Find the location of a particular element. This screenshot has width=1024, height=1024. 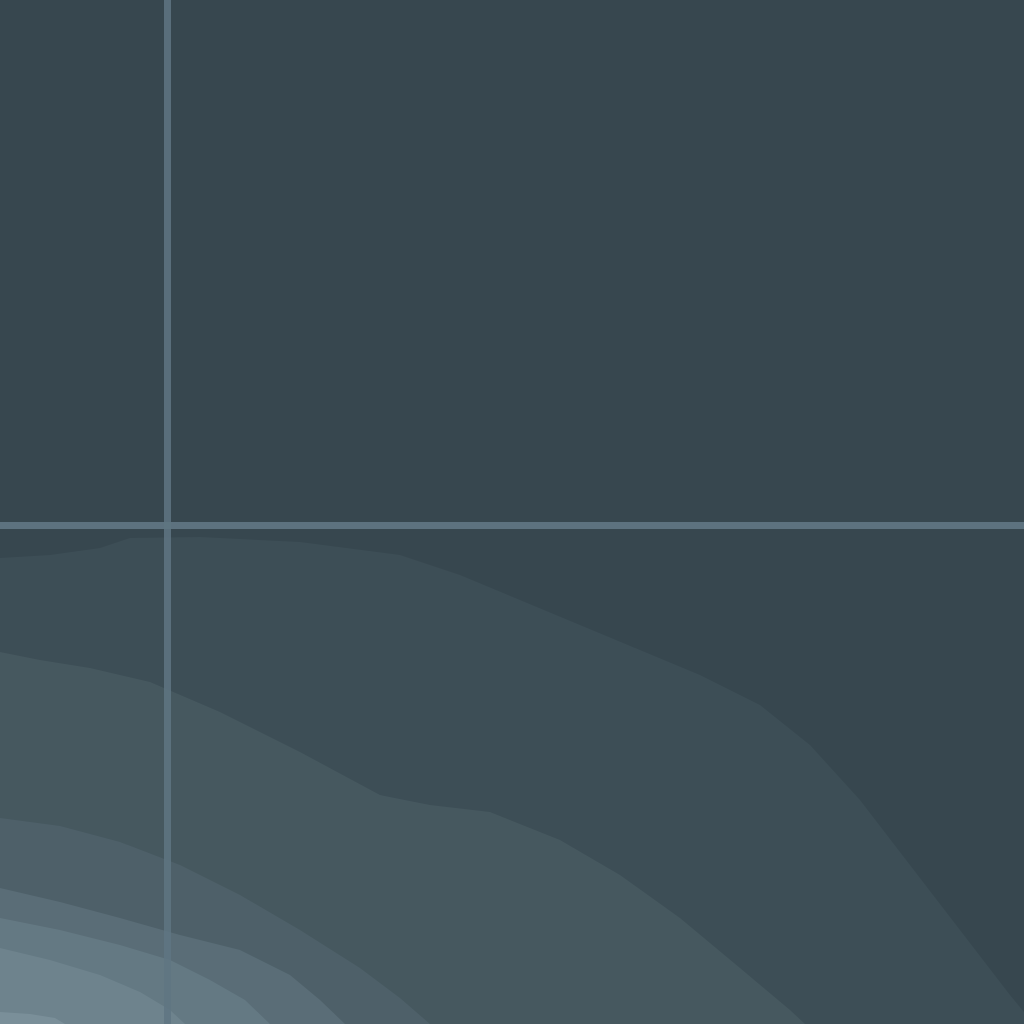

gridline-horizontal is located at coordinates (512, 525).